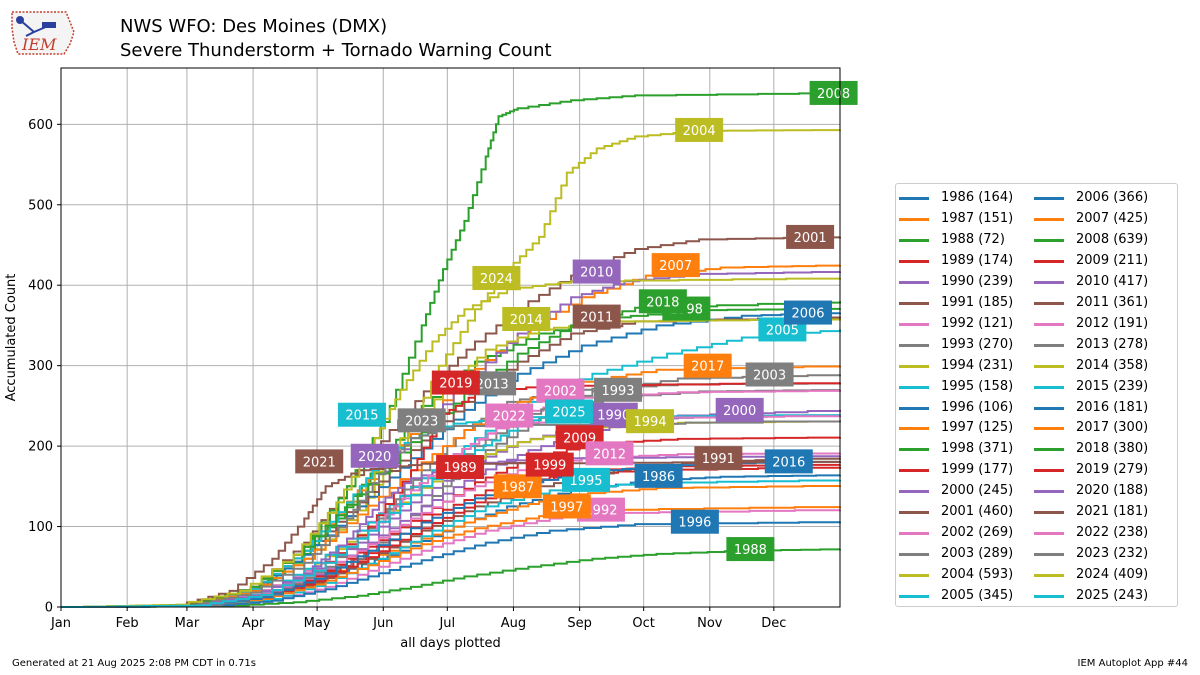 This screenshot has width=1200, height=675. I want to click on year-label-2015: 2015, so click(361, 416).